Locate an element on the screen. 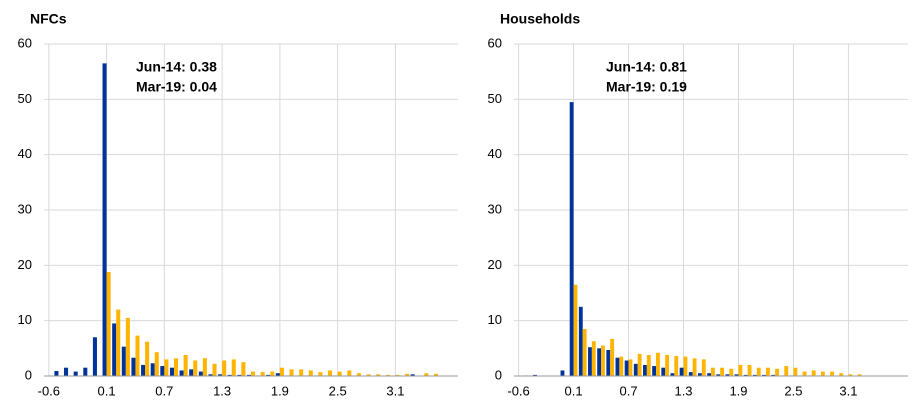  x-tick-label: 0.1 is located at coordinates (574, 390).